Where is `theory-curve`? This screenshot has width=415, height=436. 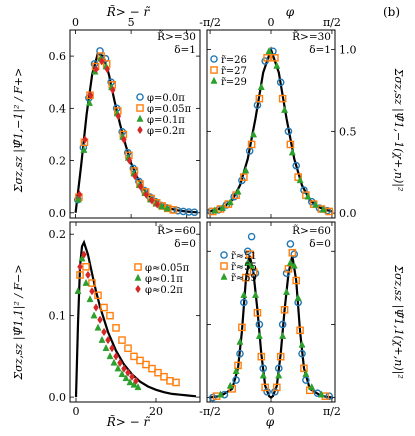 theory-curve is located at coordinates (135, 318).